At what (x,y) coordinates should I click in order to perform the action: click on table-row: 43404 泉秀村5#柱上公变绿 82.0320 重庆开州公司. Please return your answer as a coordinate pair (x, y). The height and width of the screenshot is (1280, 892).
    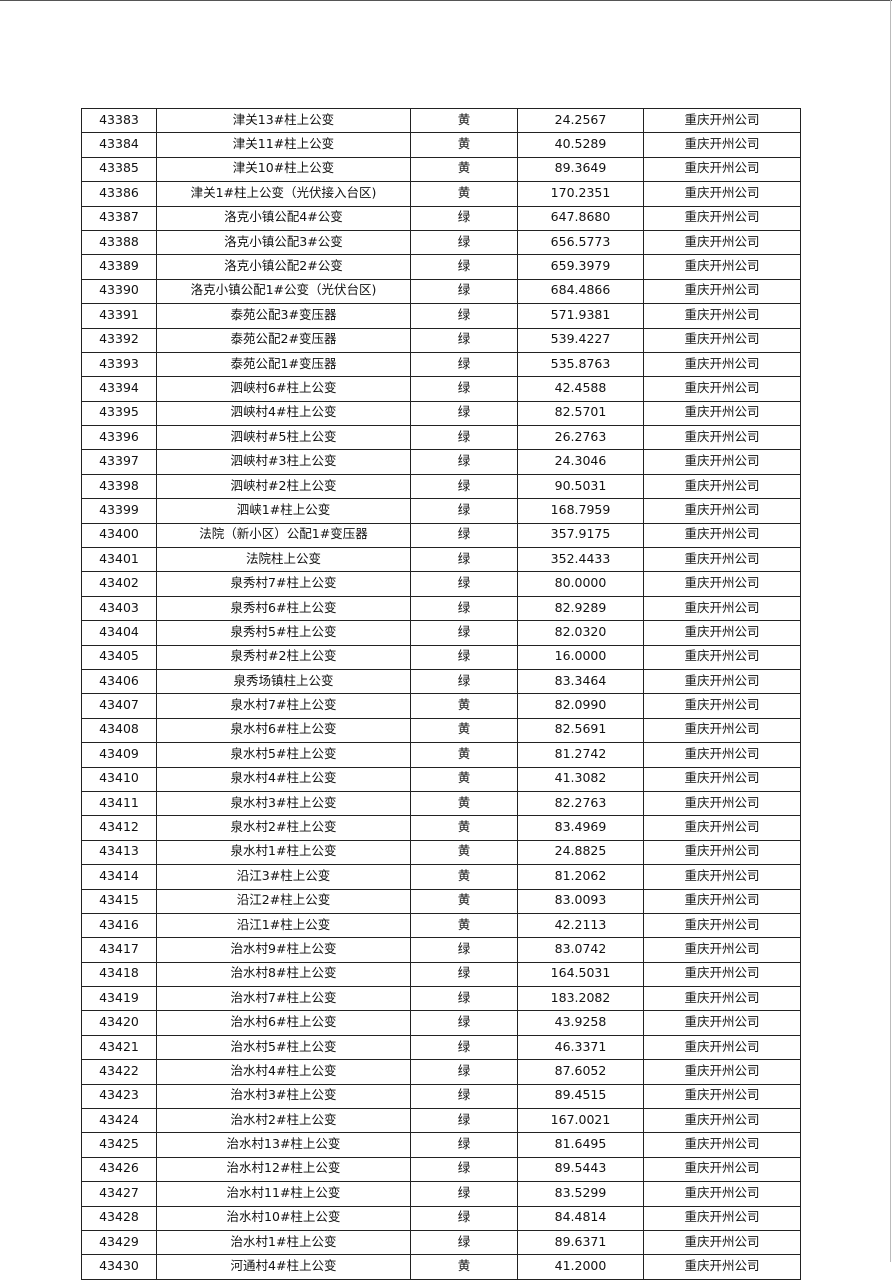
    Looking at the image, I should click on (441, 633).